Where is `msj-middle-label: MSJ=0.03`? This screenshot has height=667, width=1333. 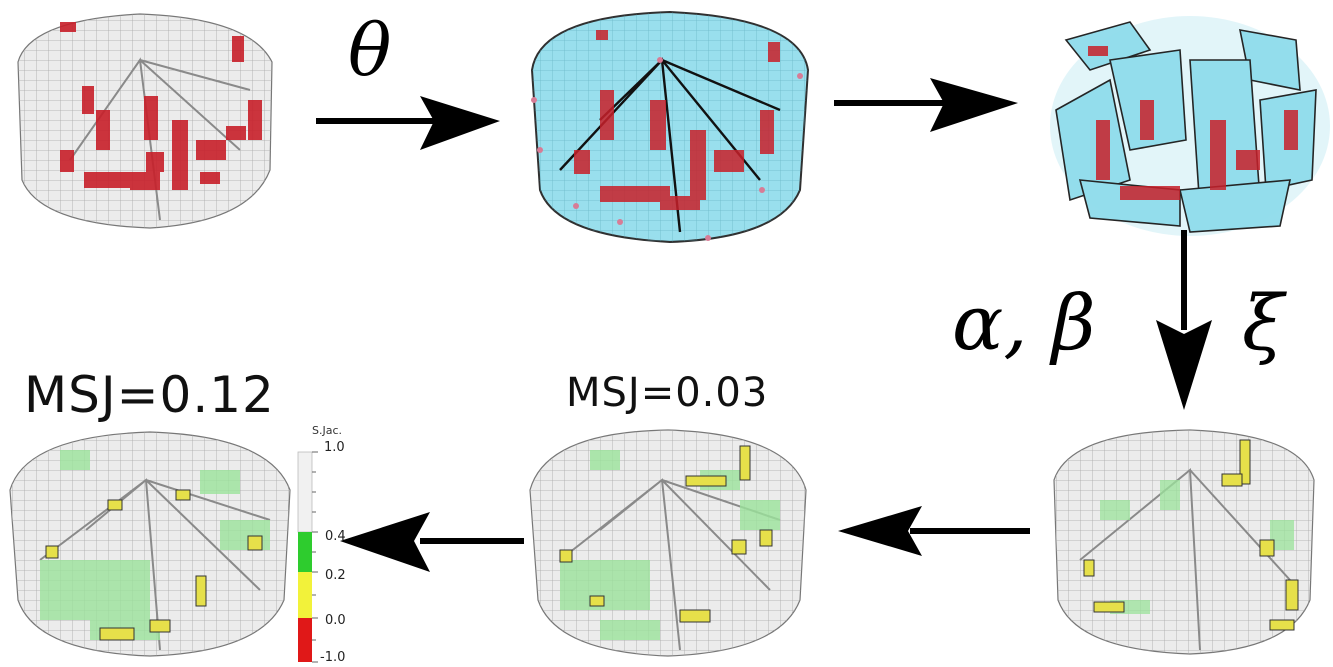 msj-middle-label: MSJ=0.03 is located at coordinates (667, 393).